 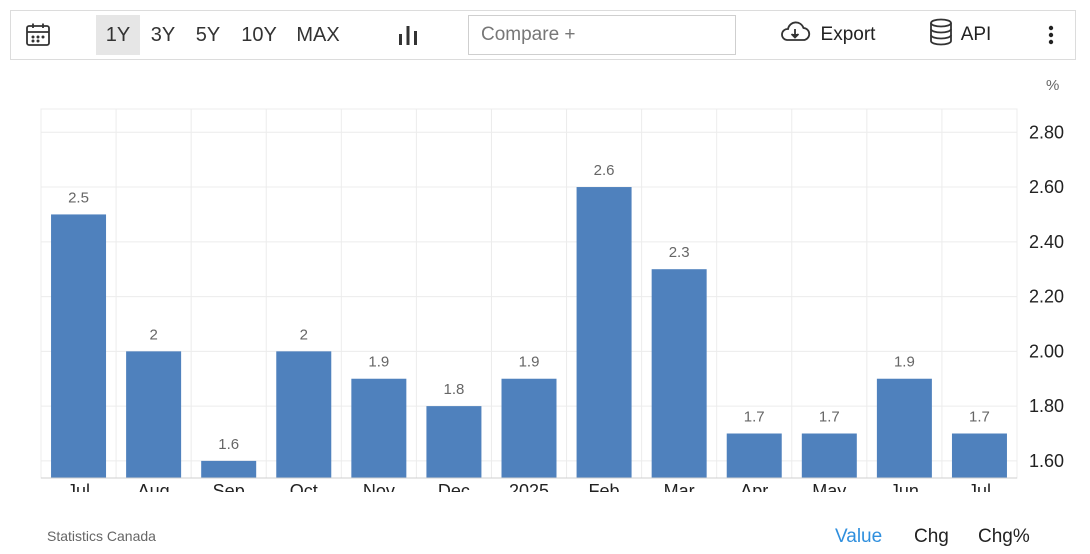 What do you see at coordinates (1046, 461) in the screenshot?
I see `y-tick-label: 1.60` at bounding box center [1046, 461].